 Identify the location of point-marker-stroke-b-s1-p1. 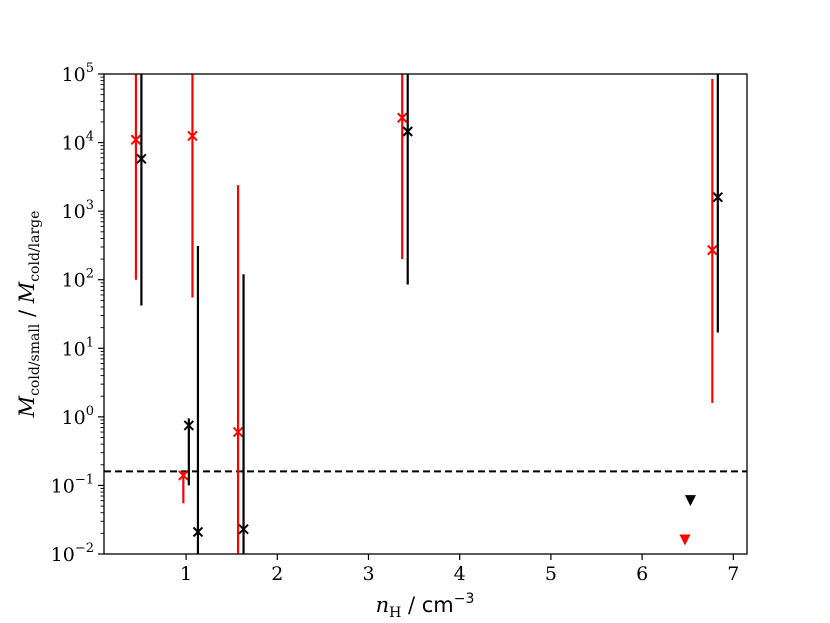
(189, 425).